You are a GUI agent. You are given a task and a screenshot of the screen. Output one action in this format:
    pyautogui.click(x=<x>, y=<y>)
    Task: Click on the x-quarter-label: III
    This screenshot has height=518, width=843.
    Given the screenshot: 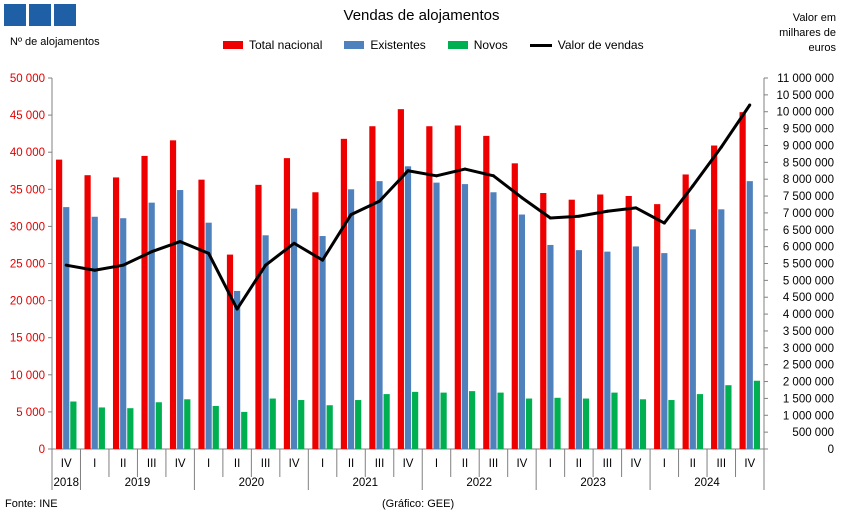 What is the action you would take?
    pyautogui.click(x=608, y=464)
    